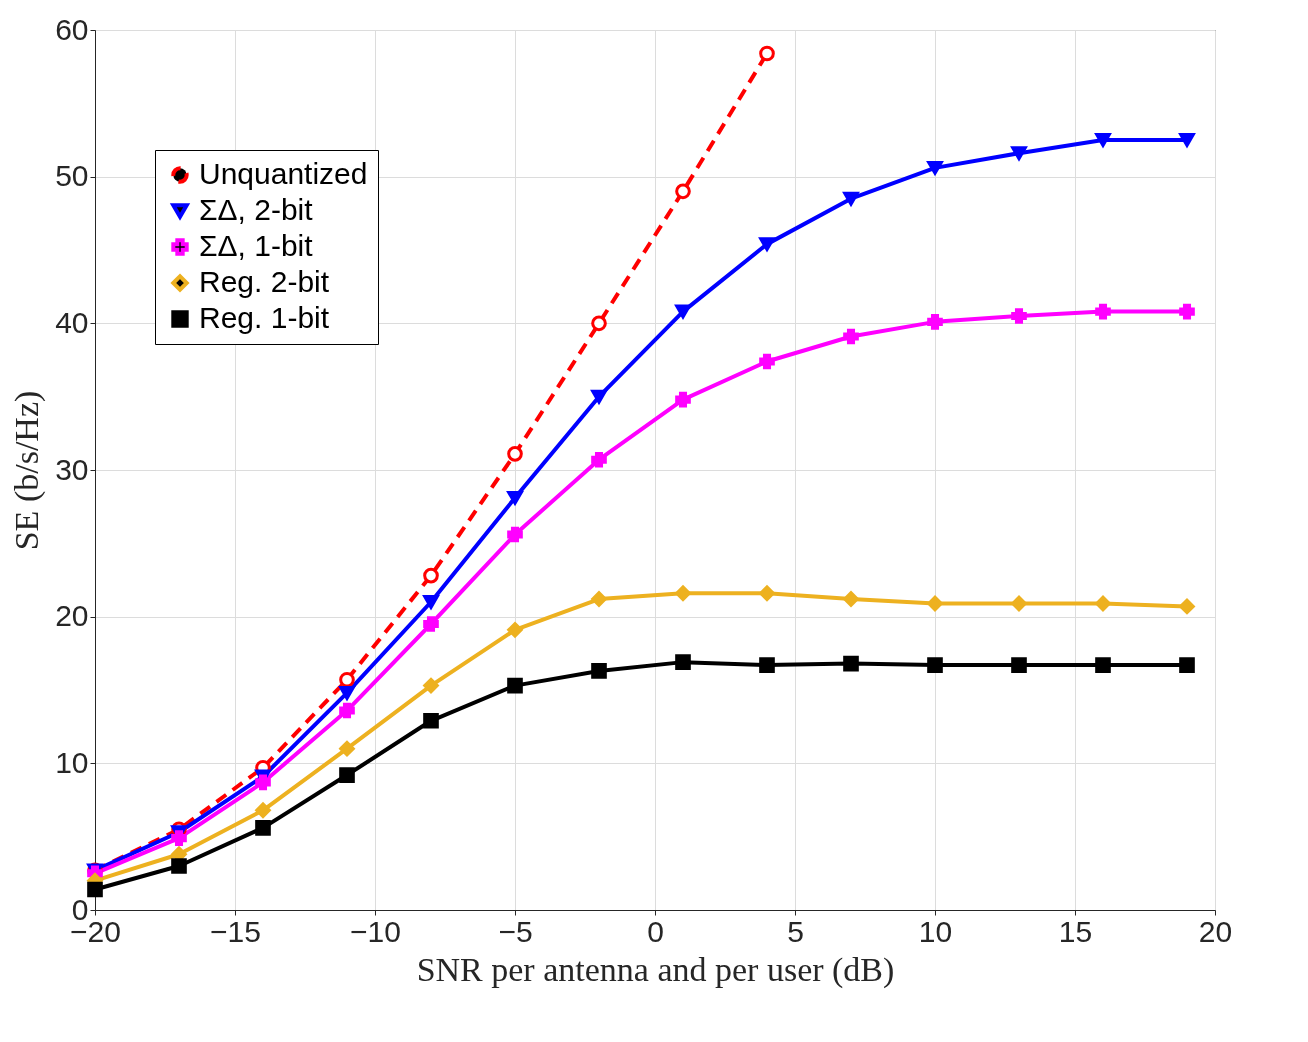 This screenshot has width=1308, height=1042. I want to click on legend-label: Reg. 2-bit, so click(264, 281).